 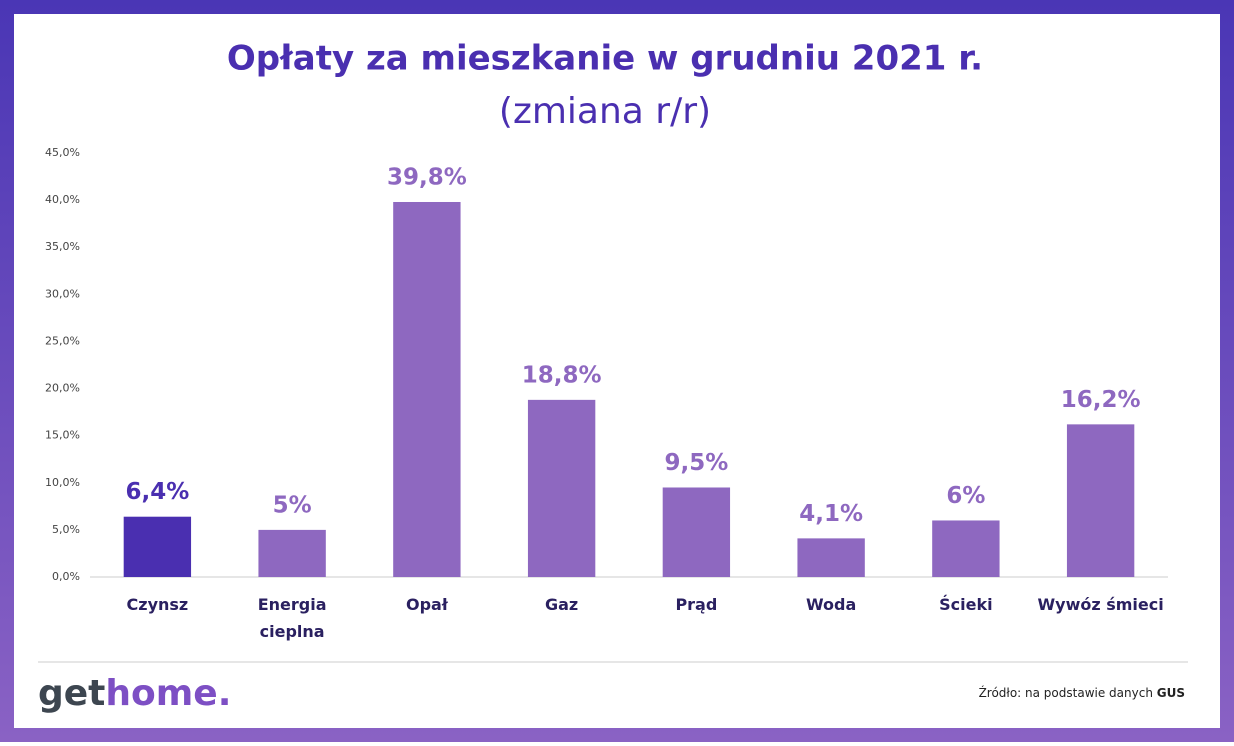 What do you see at coordinates (71, 693) in the screenshot?
I see `logo-part: get` at bounding box center [71, 693].